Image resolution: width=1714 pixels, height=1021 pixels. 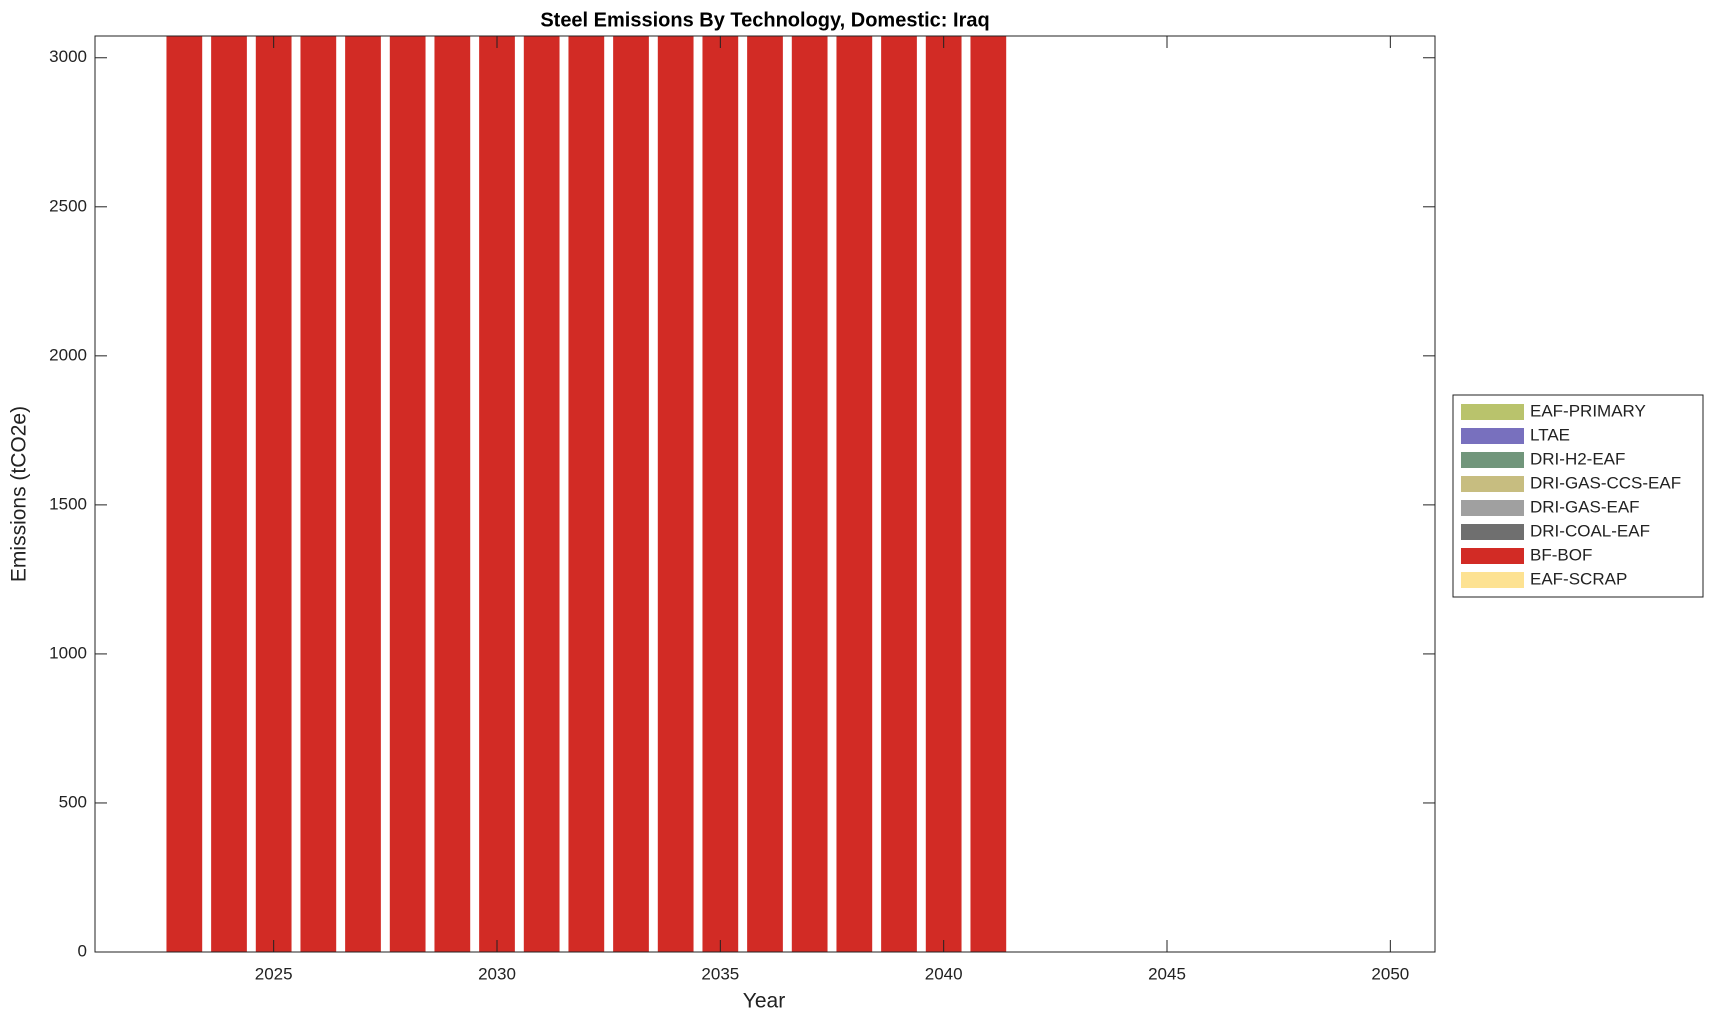 What do you see at coordinates (1590, 530) in the screenshot?
I see `legend-label: DRI-COAL-EAF` at bounding box center [1590, 530].